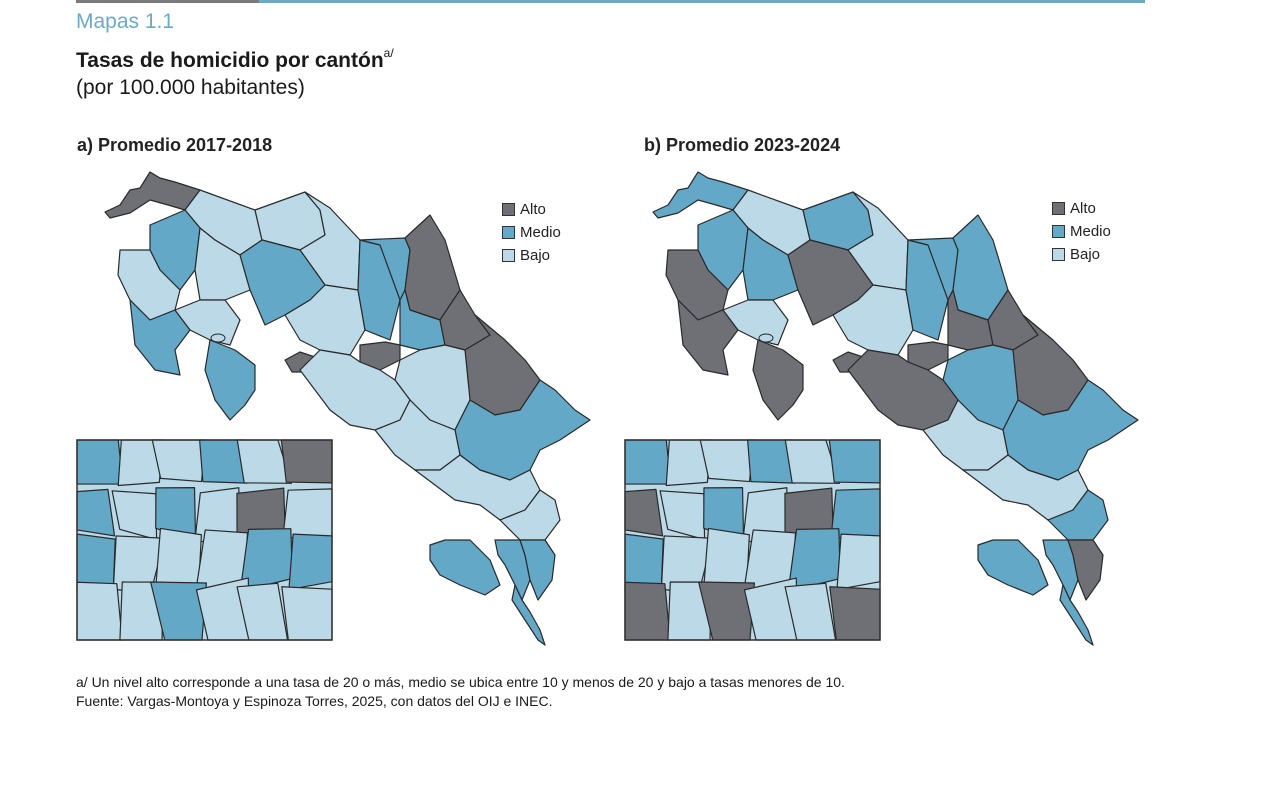 The image size is (1261, 797). What do you see at coordinates (742, 145) in the screenshot?
I see `panel-b-title: b) Promedio 2023-2024` at bounding box center [742, 145].